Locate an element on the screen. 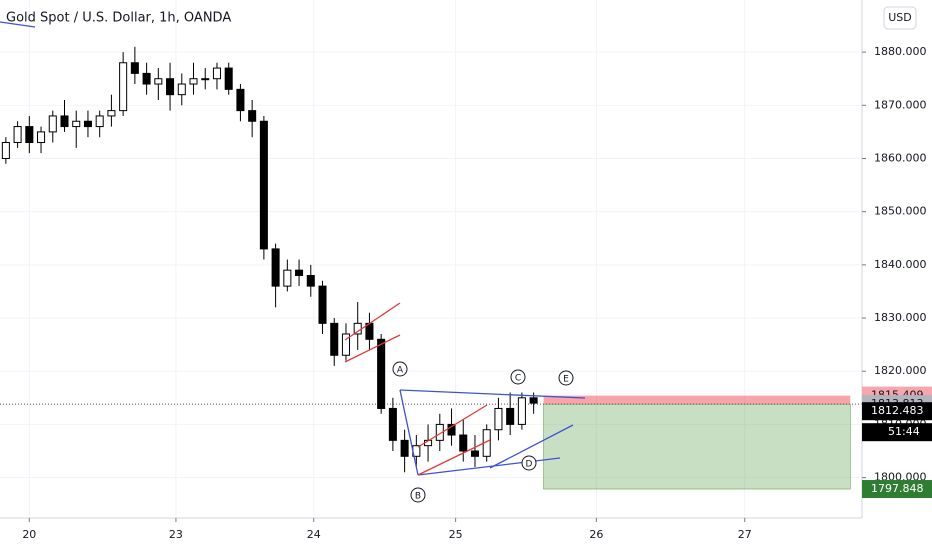 The height and width of the screenshot is (550, 932). y-tick-label: 1880.000 is located at coordinates (900, 51).